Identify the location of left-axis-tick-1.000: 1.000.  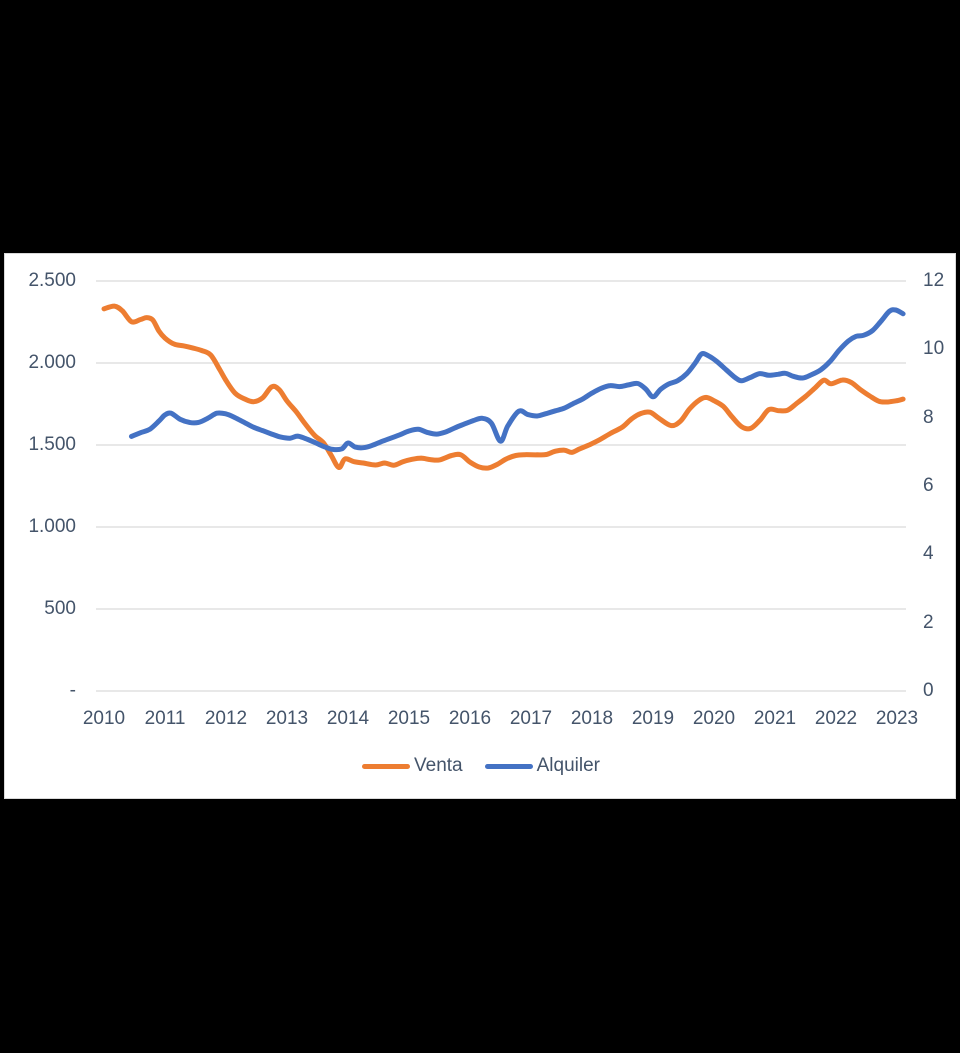
(52, 526).